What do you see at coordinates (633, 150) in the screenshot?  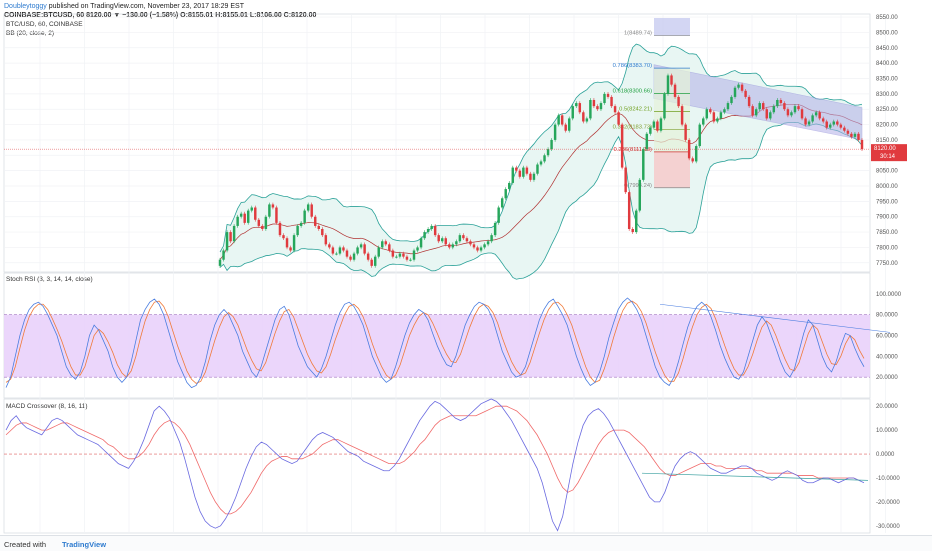 I see `fib-label-5: 0.236(8111.18)` at bounding box center [633, 150].